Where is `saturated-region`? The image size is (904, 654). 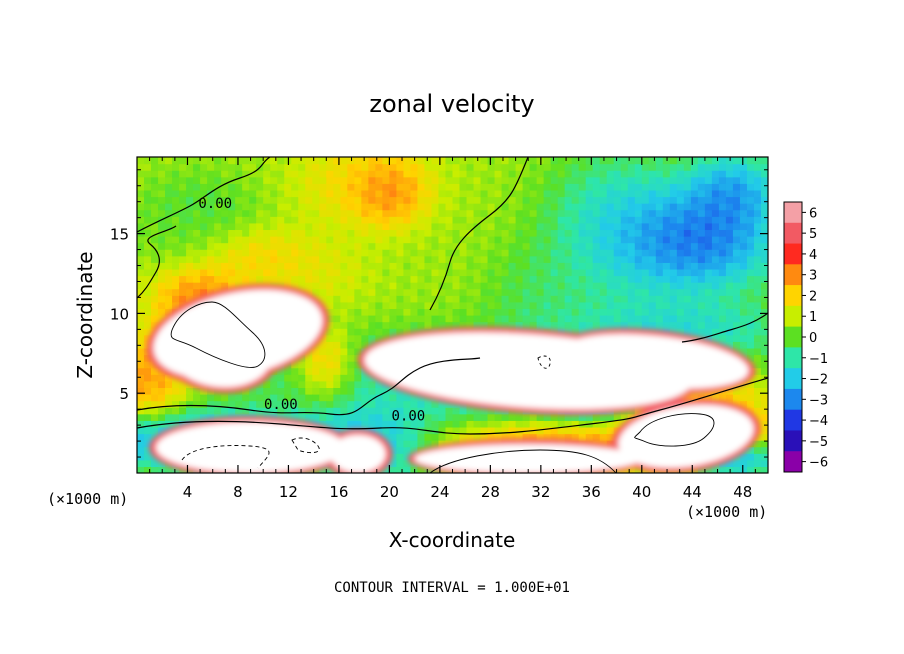
saturated-region is located at coordinates (219, 352).